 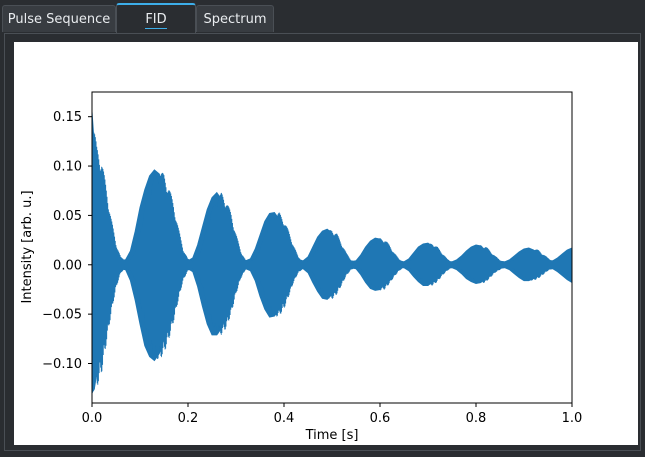 What do you see at coordinates (27, 246) in the screenshot?
I see `y-axis-label: Intensity [arb. u.]` at bounding box center [27, 246].